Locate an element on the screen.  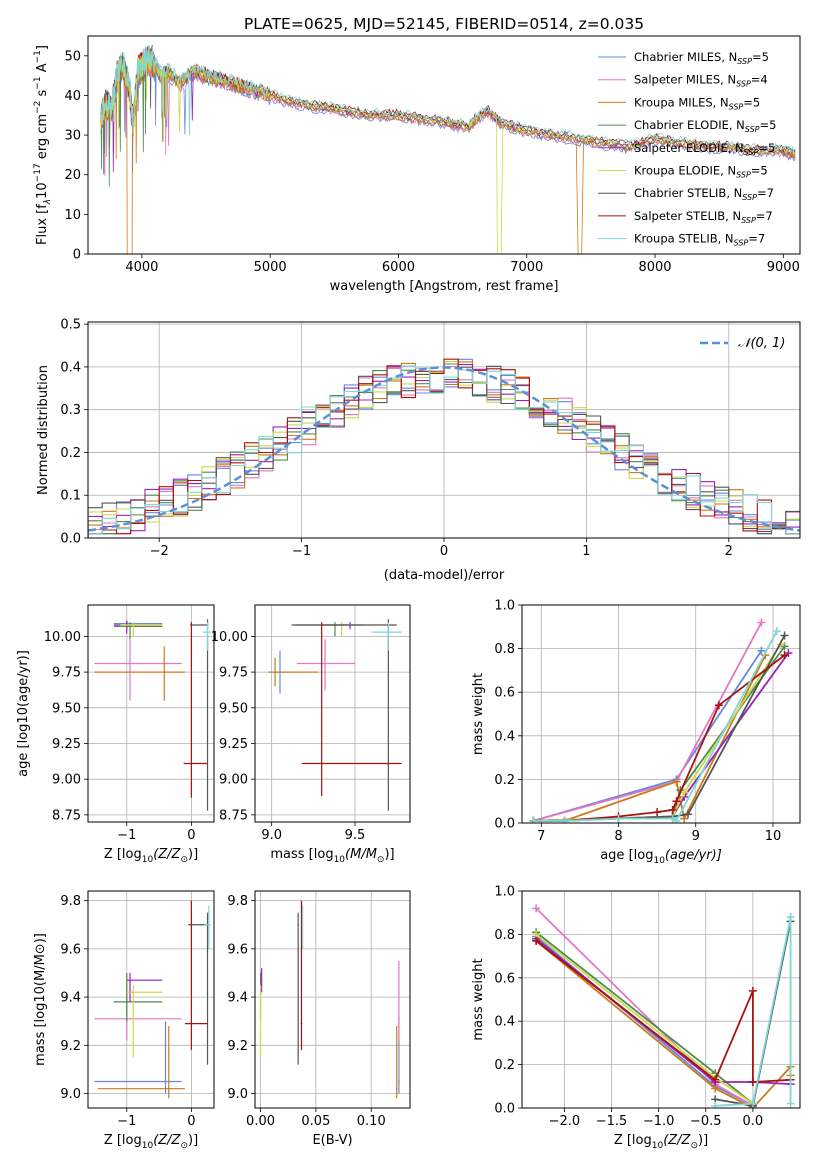
label-part: =7 is located at coordinates (756, 239).